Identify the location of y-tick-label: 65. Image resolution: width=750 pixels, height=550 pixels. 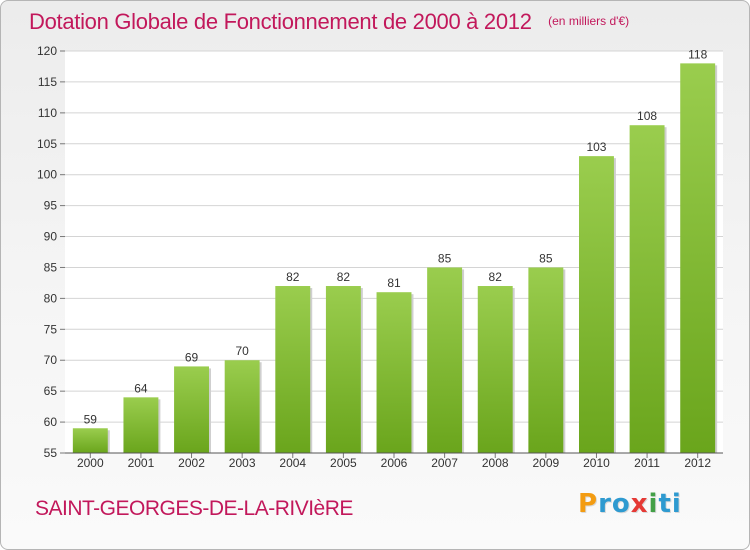
(51, 391).